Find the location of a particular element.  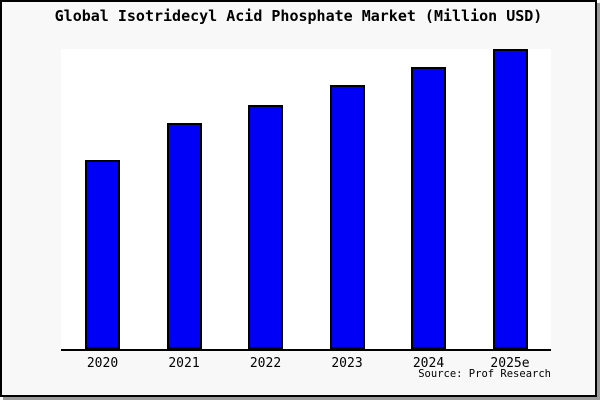

x-tick-label-2020: 2020 is located at coordinates (102, 363).